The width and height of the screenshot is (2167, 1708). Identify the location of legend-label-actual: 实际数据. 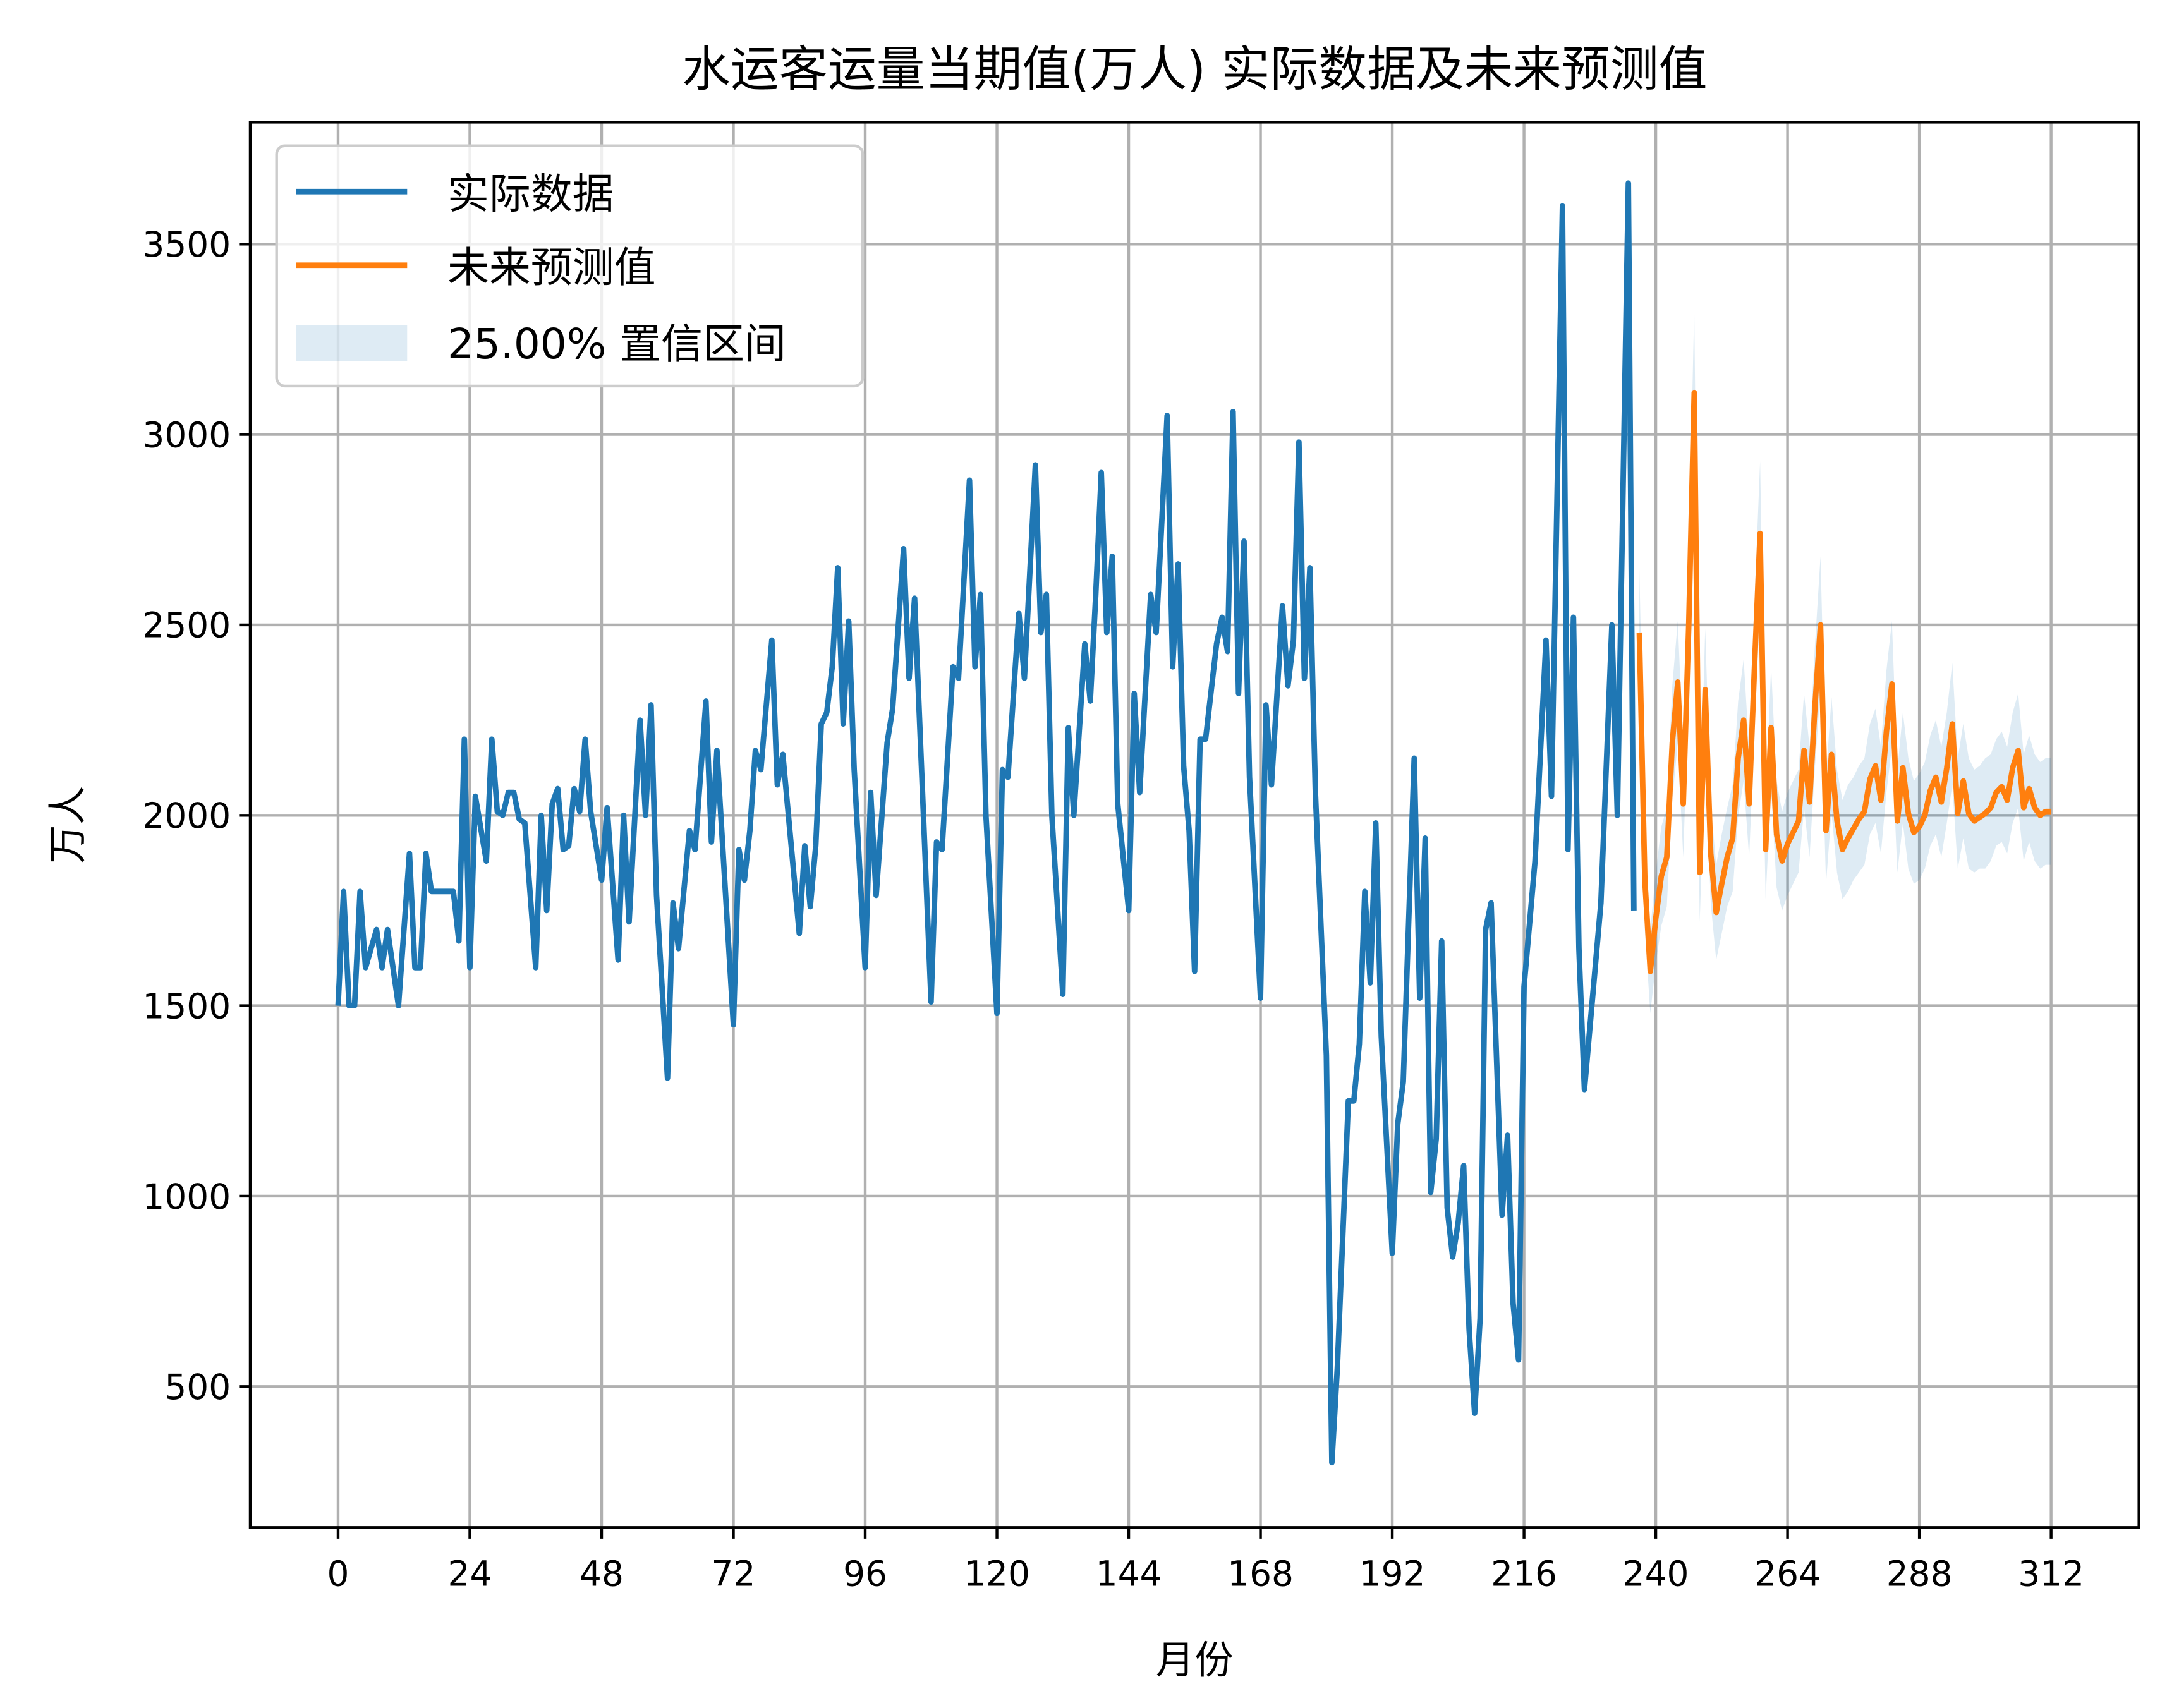
(530, 194).